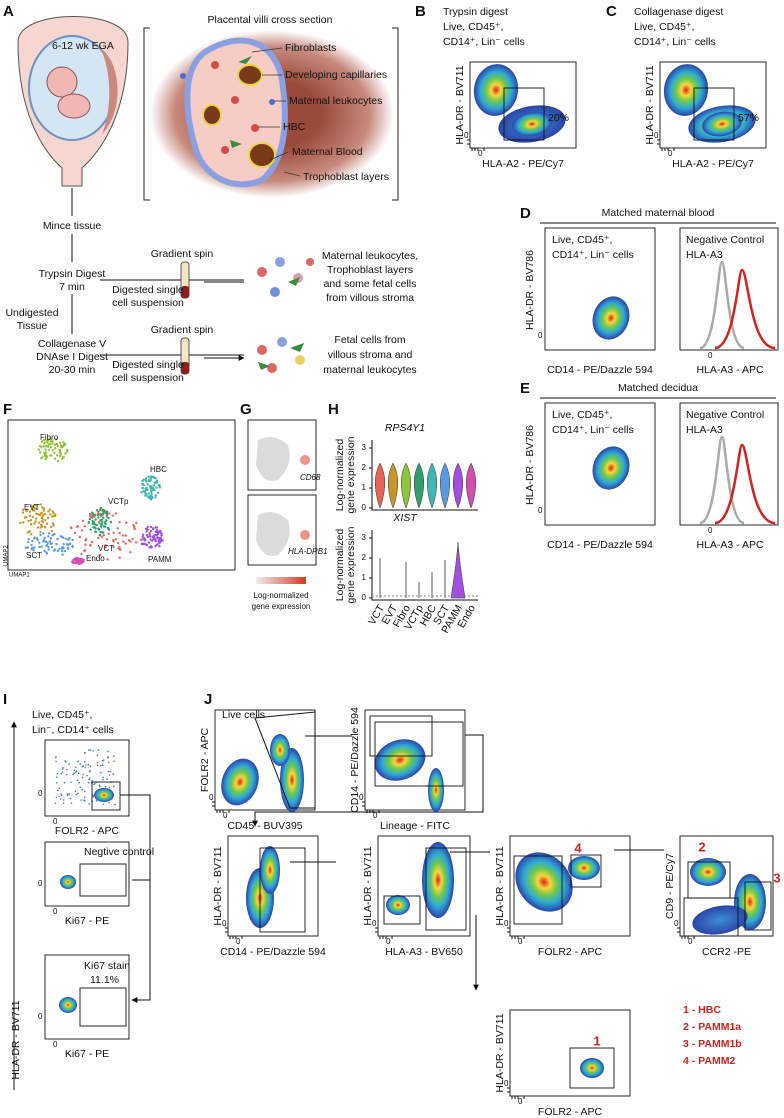 This screenshot has height=1118, width=784. Describe the element at coordinates (34, 555) in the screenshot. I see `cluster-label: SCT` at that location.